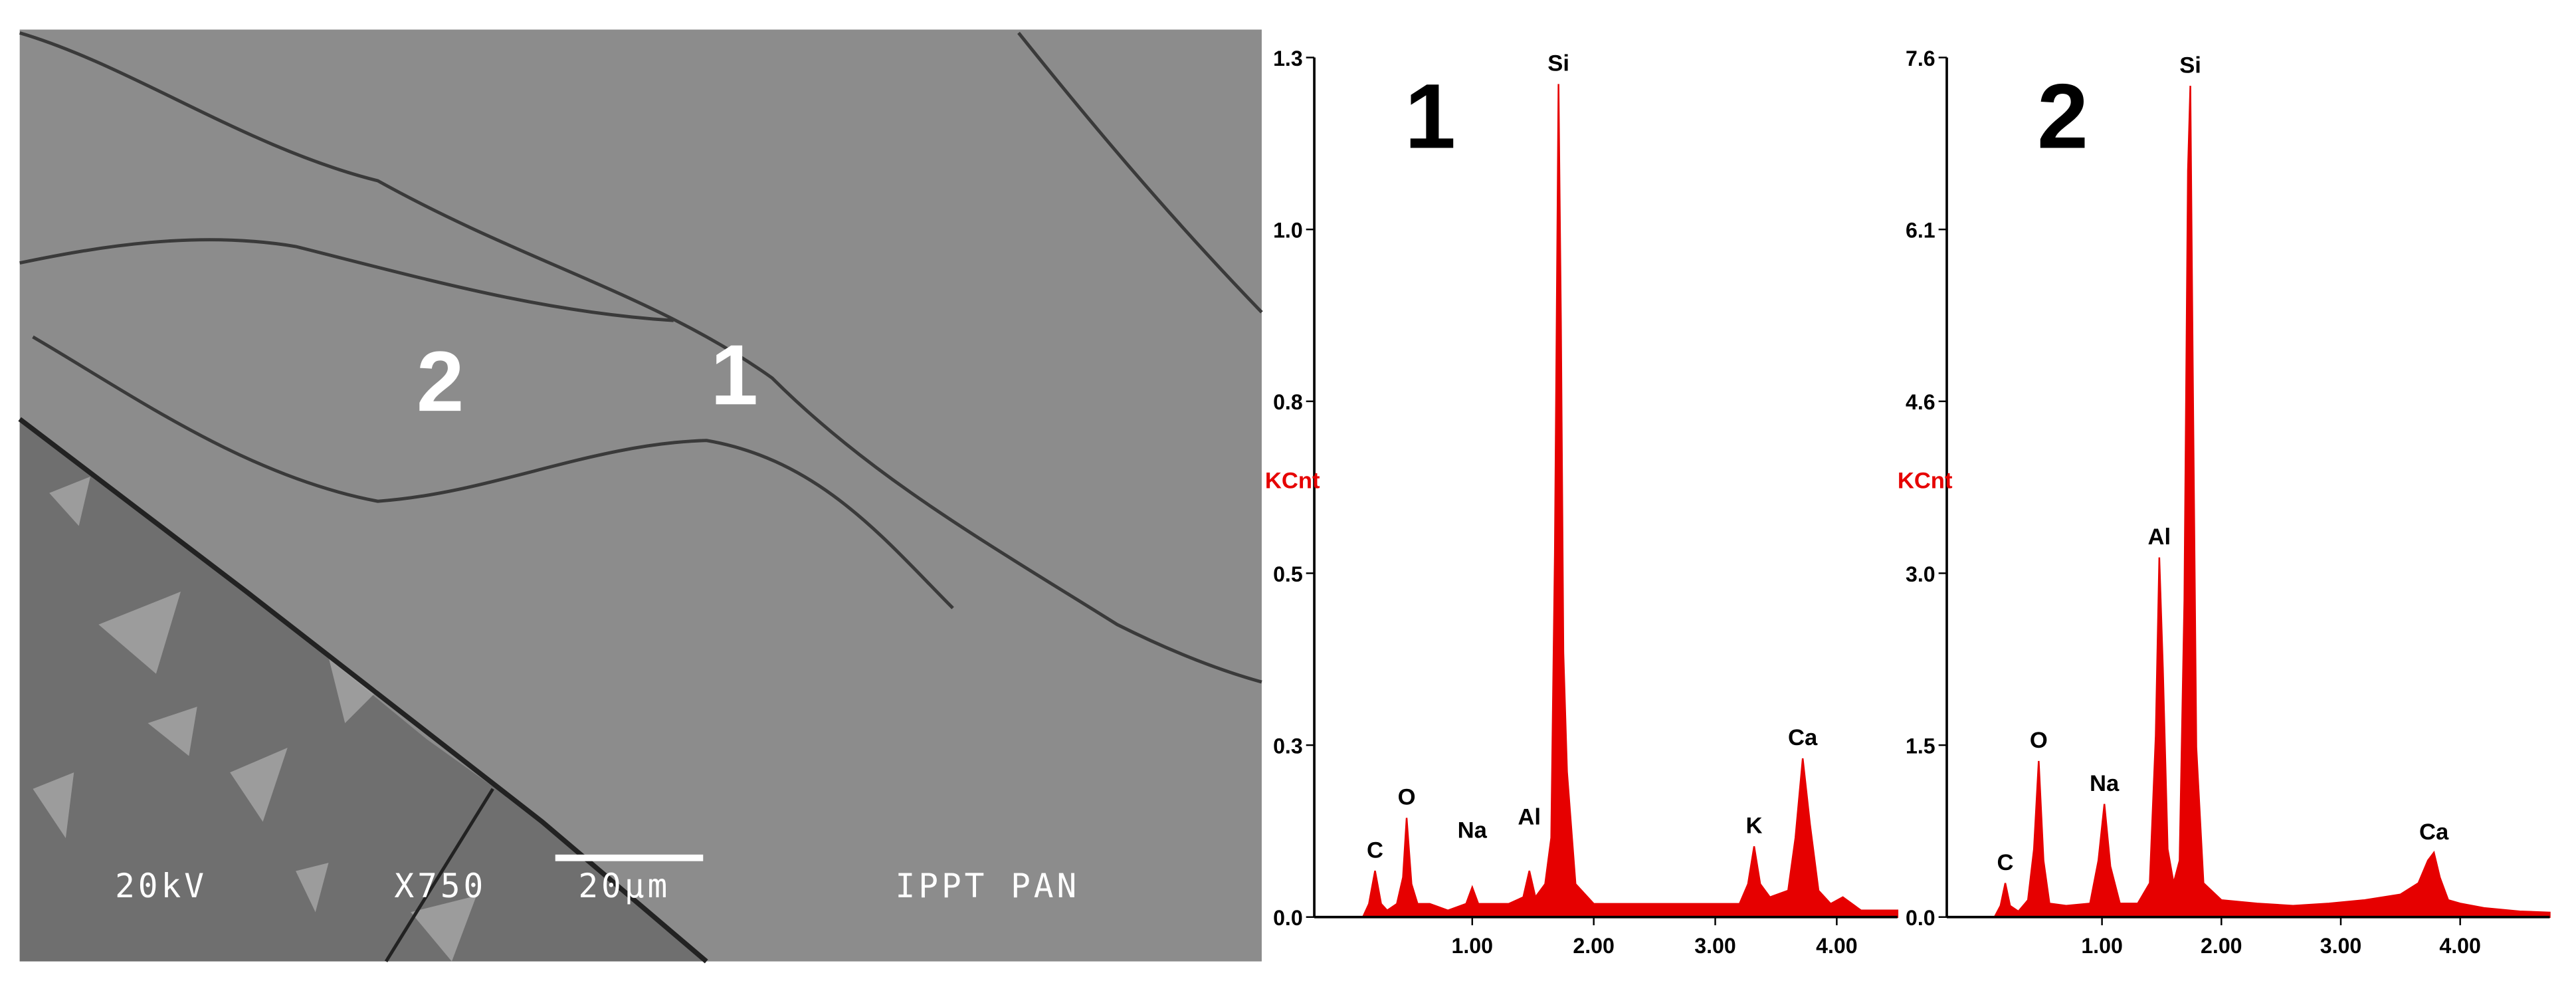 Image resolution: width=2576 pixels, height=991 pixels. What do you see at coordinates (161, 886) in the screenshot?
I see `sem-info: 20kV` at bounding box center [161, 886].